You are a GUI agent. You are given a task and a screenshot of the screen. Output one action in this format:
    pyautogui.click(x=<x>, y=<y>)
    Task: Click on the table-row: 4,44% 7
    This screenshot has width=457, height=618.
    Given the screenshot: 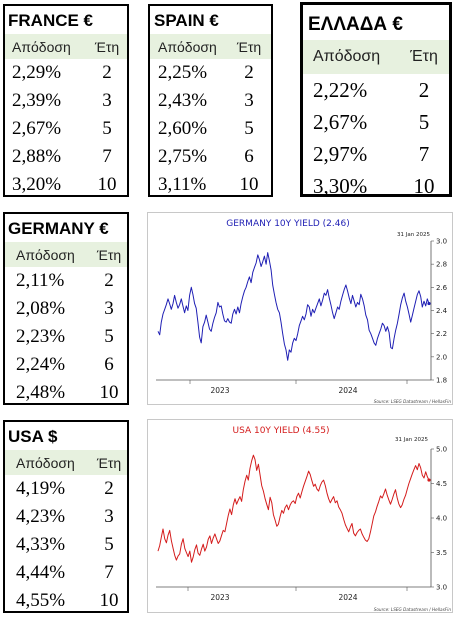 What is the action you would take?
    pyautogui.click(x=66, y=573)
    